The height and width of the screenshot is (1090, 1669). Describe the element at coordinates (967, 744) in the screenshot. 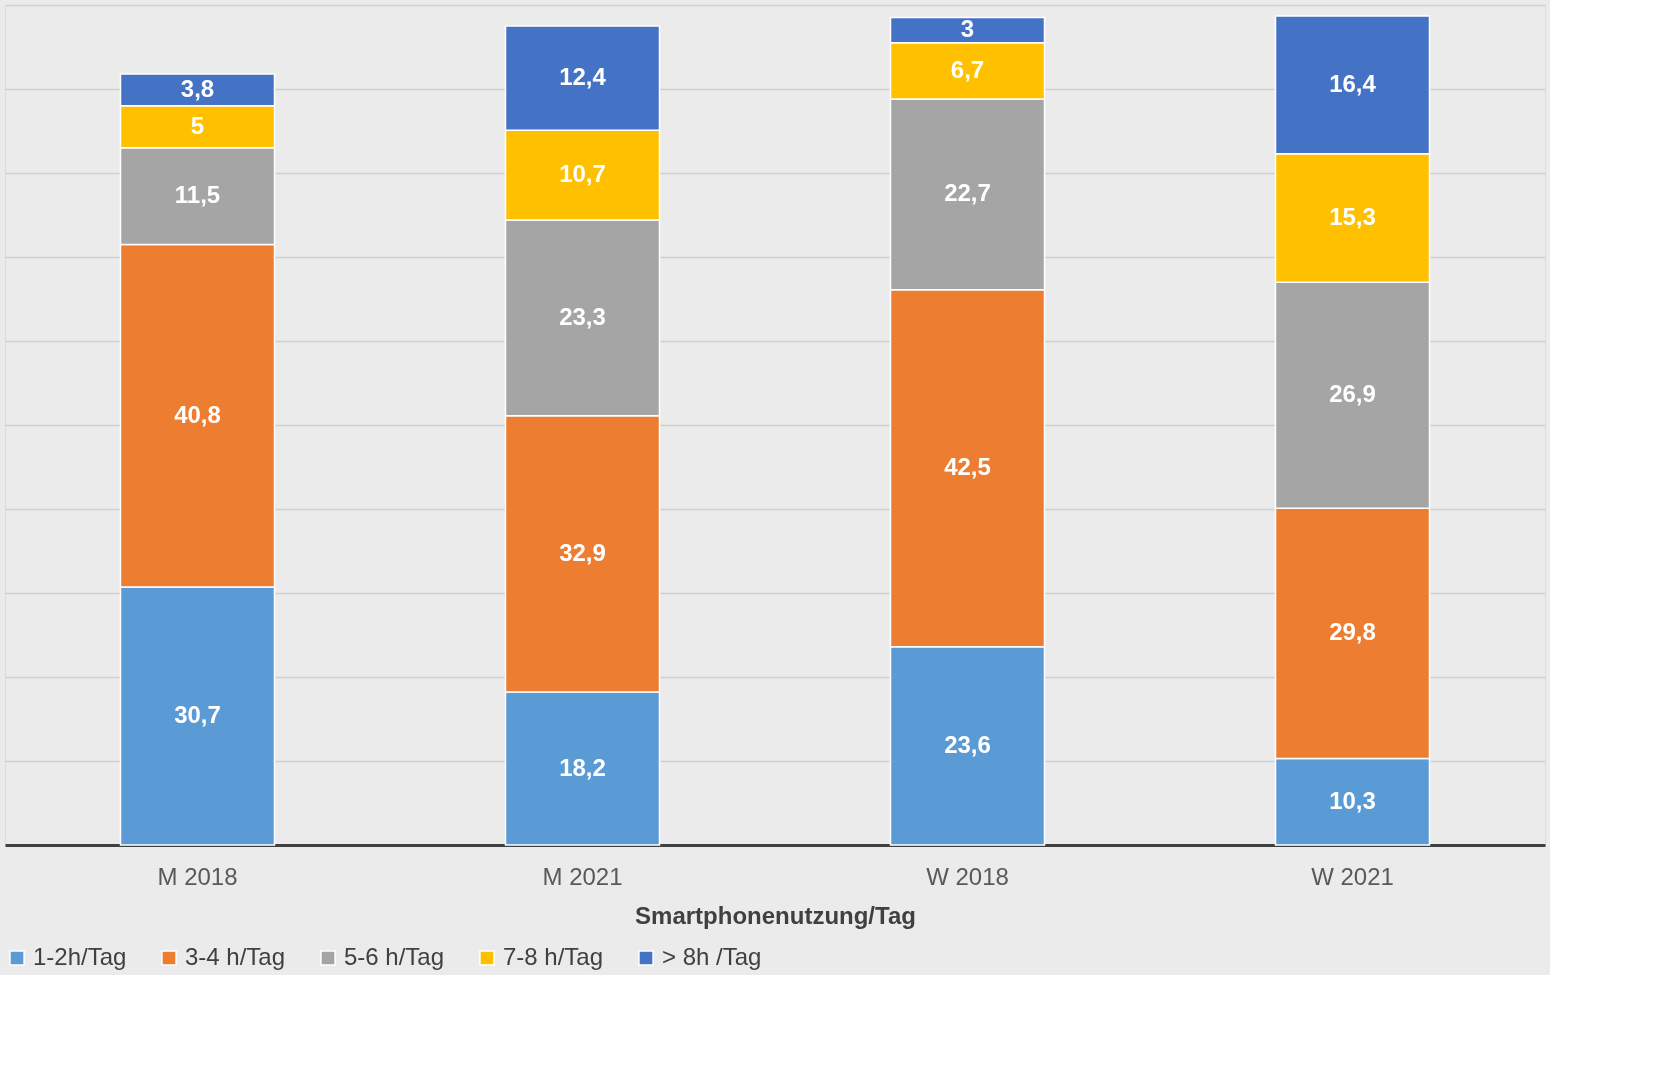

I see `data-label: 23,6` at that location.